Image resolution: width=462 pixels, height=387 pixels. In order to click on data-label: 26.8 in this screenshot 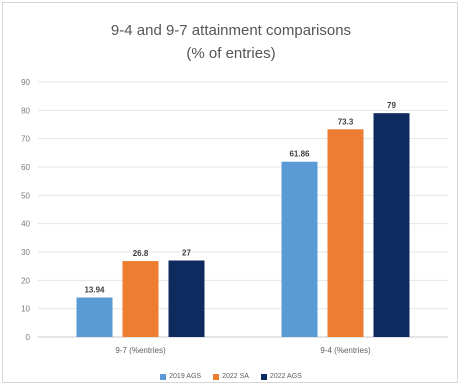, I will do `click(141, 253)`.